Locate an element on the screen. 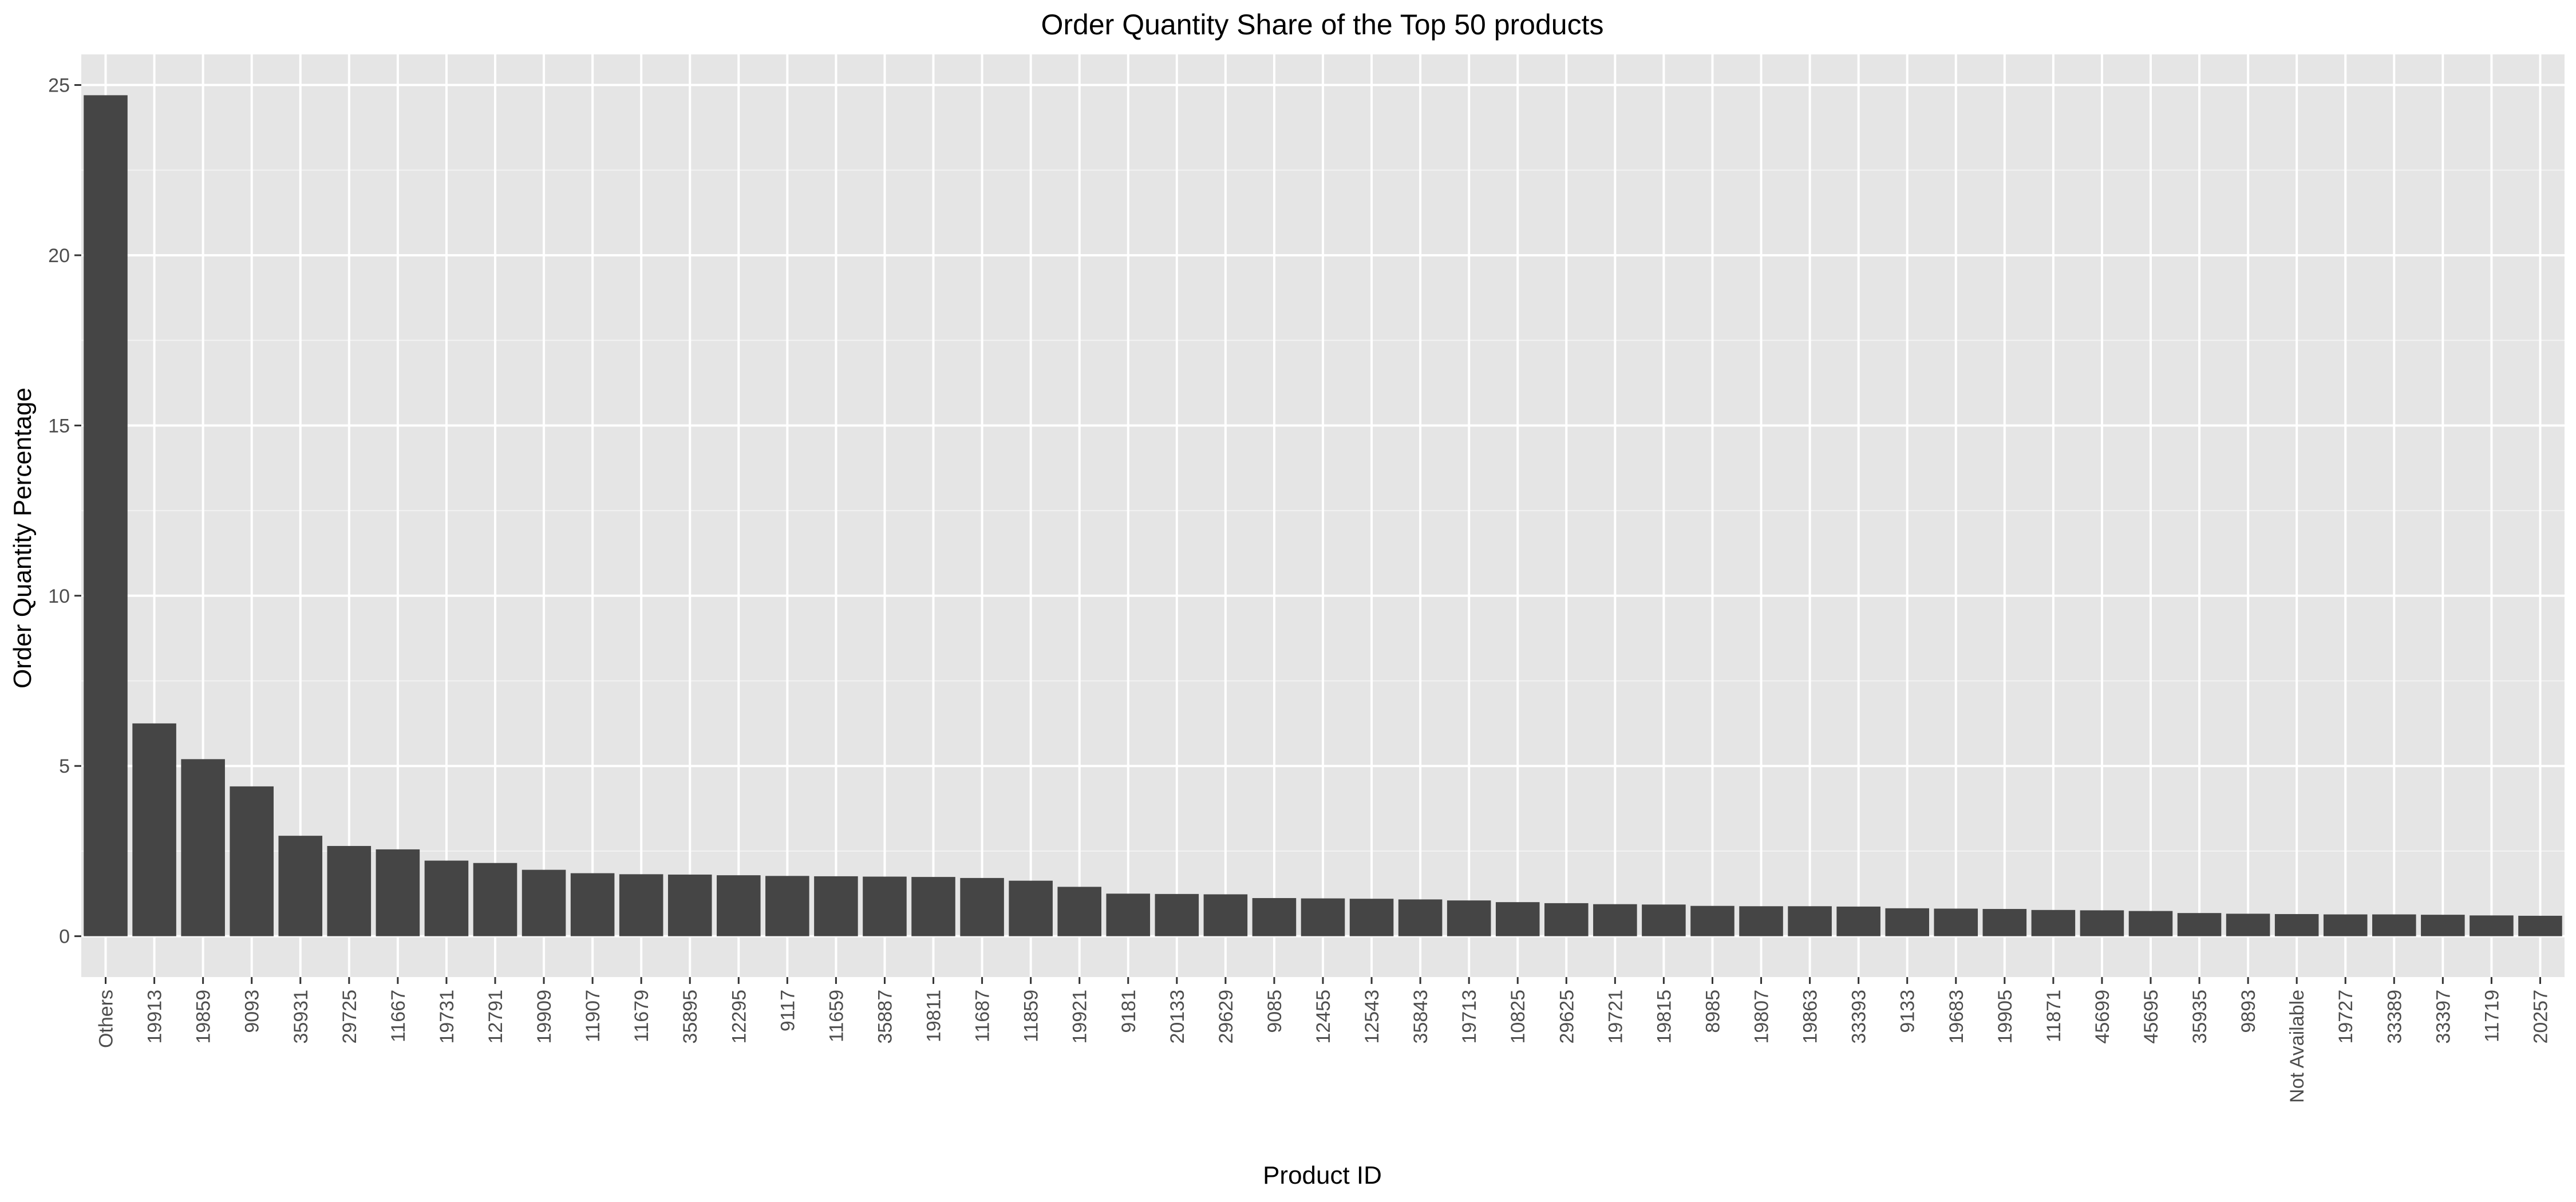  x-tick-label: 11859 is located at coordinates (1031, 1016).